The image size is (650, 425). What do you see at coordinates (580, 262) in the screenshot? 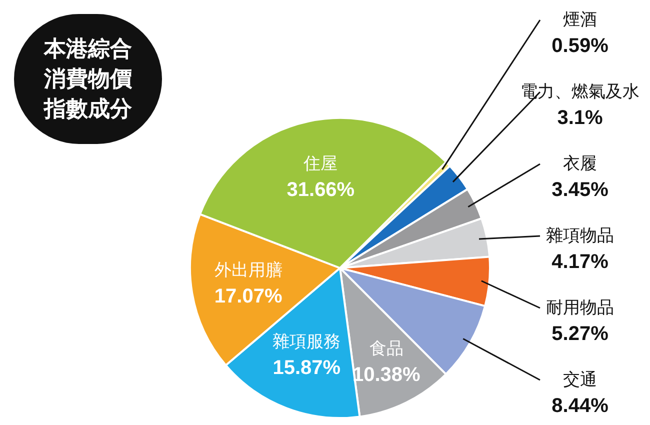
I see `data-label: 4.17%` at bounding box center [580, 262].